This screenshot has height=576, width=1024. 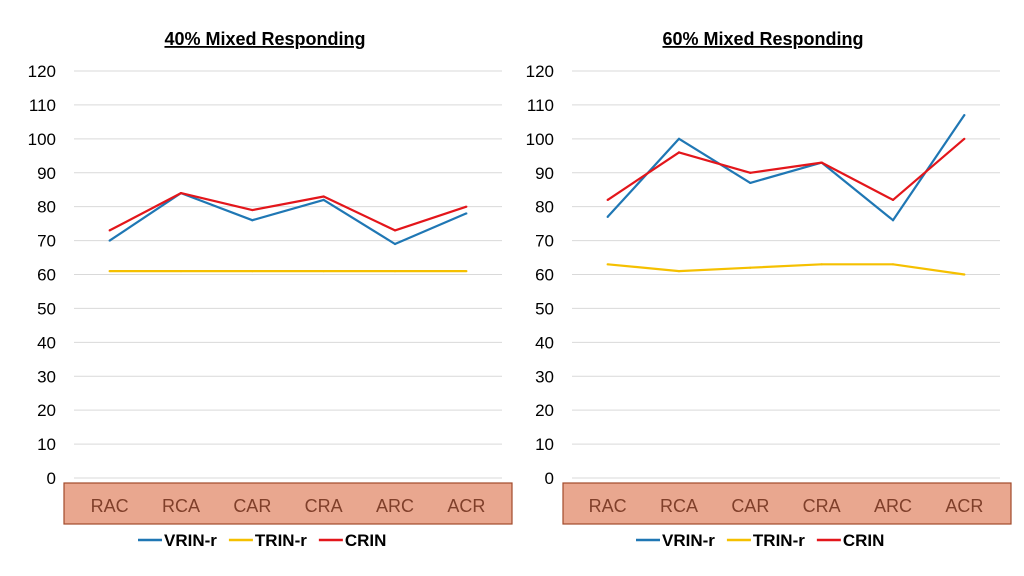 What do you see at coordinates (540, 139) in the screenshot?
I see `y-tick-label: 100` at bounding box center [540, 139].